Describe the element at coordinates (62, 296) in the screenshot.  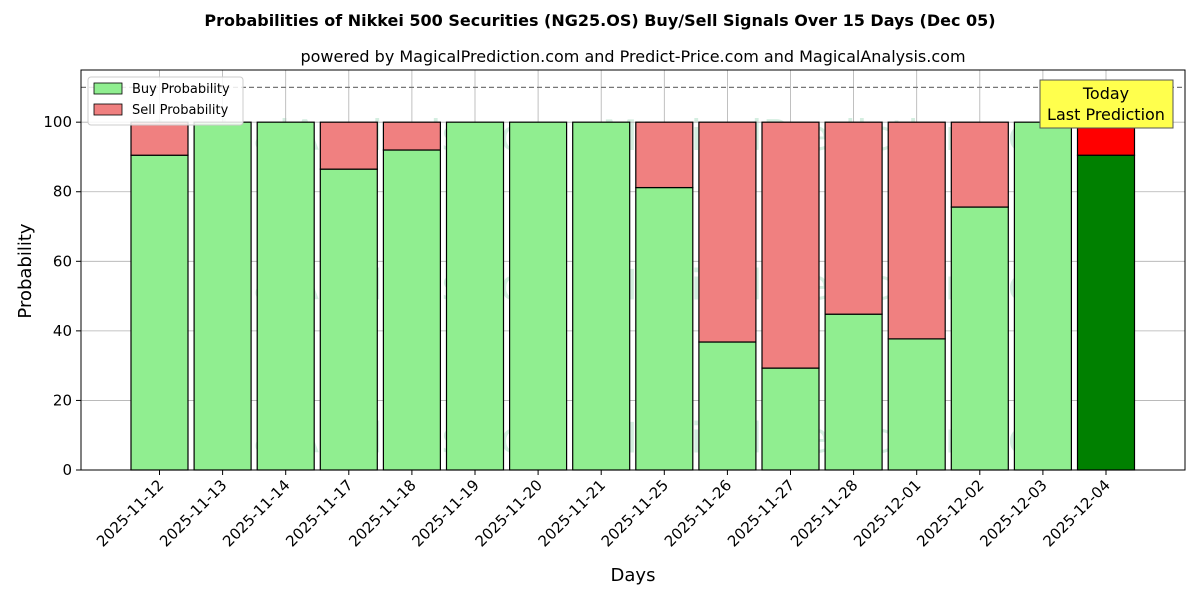
I see `y-axis-ticks: 0 20 40 60 80 100` at that location.